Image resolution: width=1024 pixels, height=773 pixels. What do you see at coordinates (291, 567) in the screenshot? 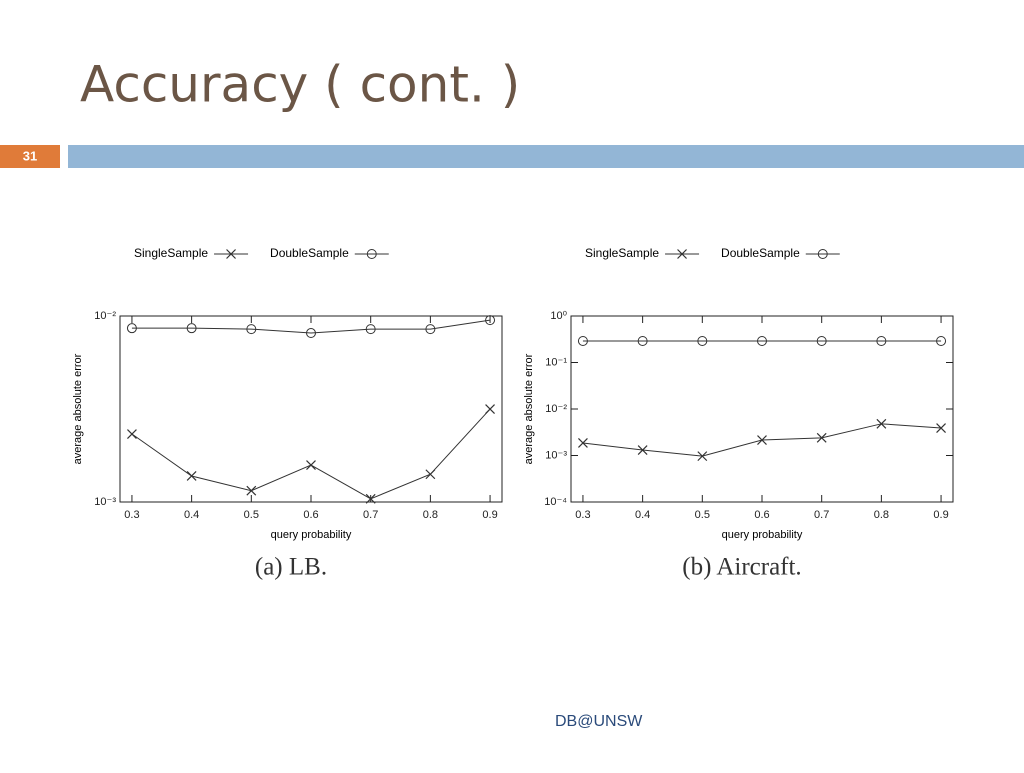
I see `caption: (a) LB.` at bounding box center [291, 567].